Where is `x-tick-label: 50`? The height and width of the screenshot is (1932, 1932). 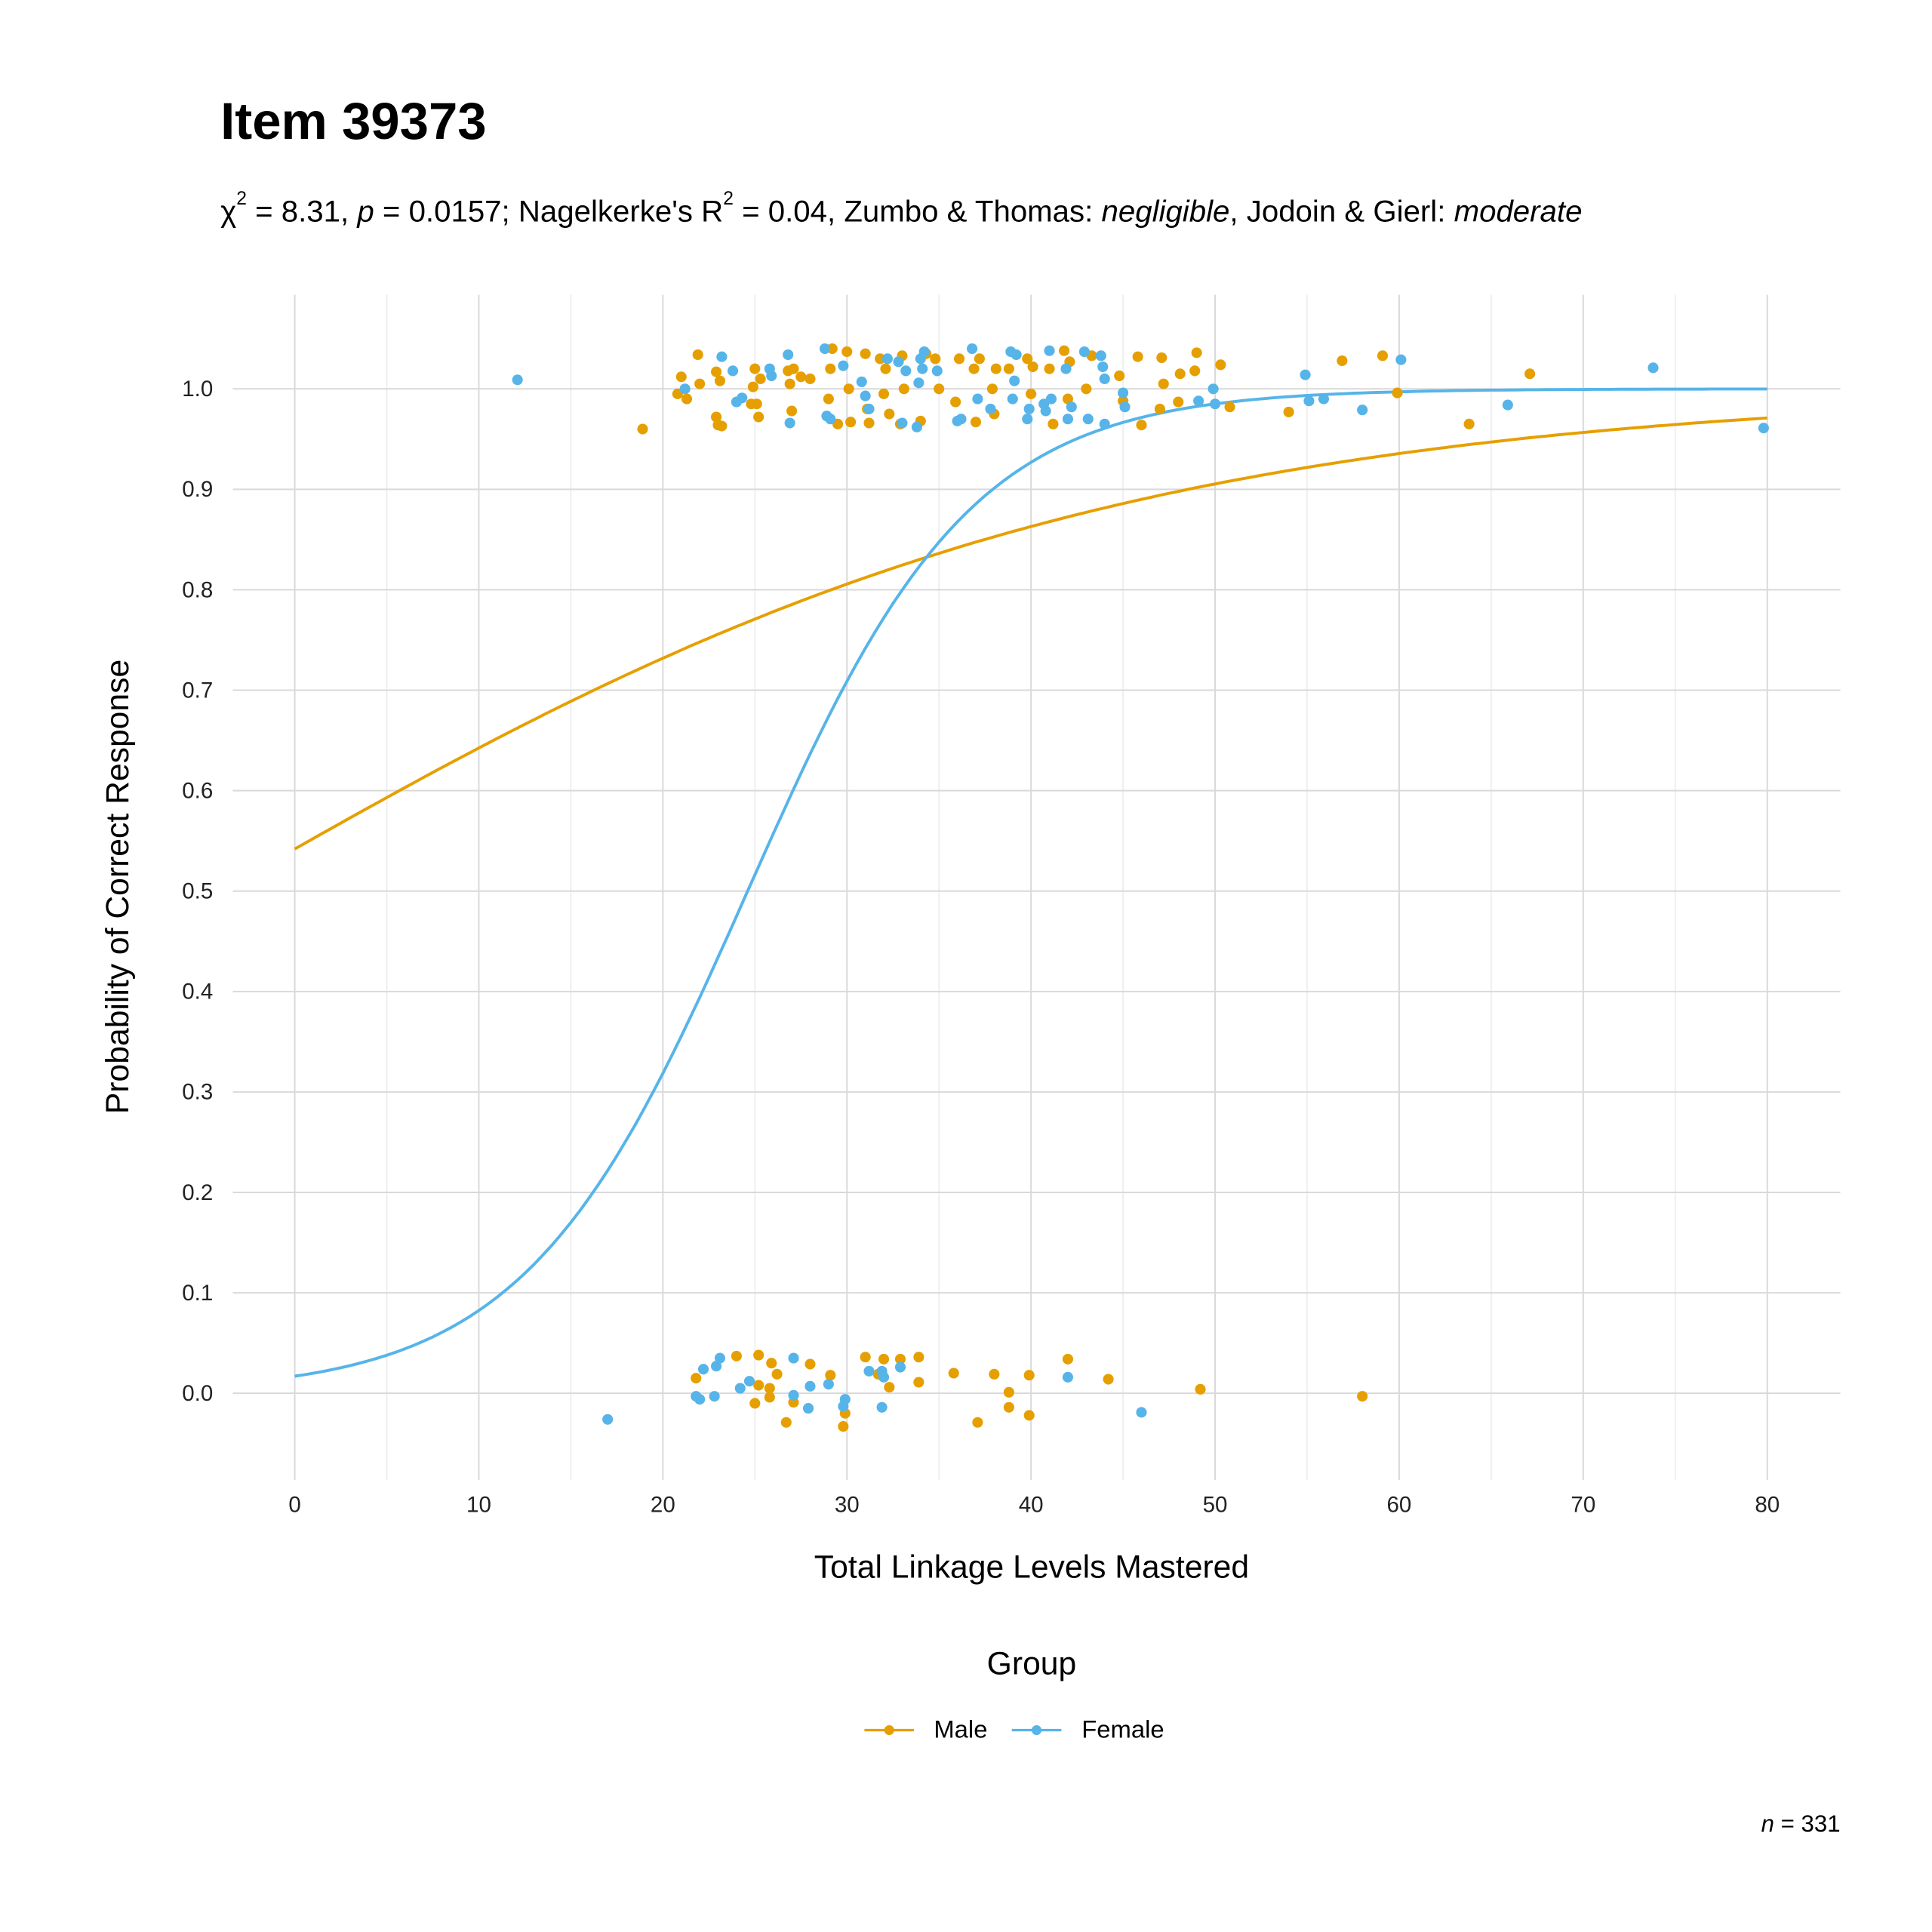
x-tick-label: 50 is located at coordinates (1215, 1505).